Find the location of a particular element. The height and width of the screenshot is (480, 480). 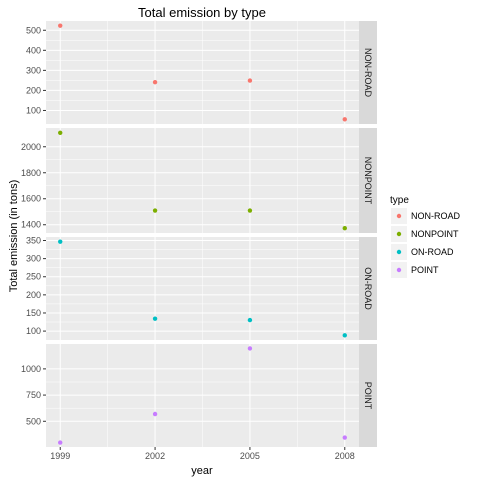

data-point-nonpoint-1999 is located at coordinates (60, 132).